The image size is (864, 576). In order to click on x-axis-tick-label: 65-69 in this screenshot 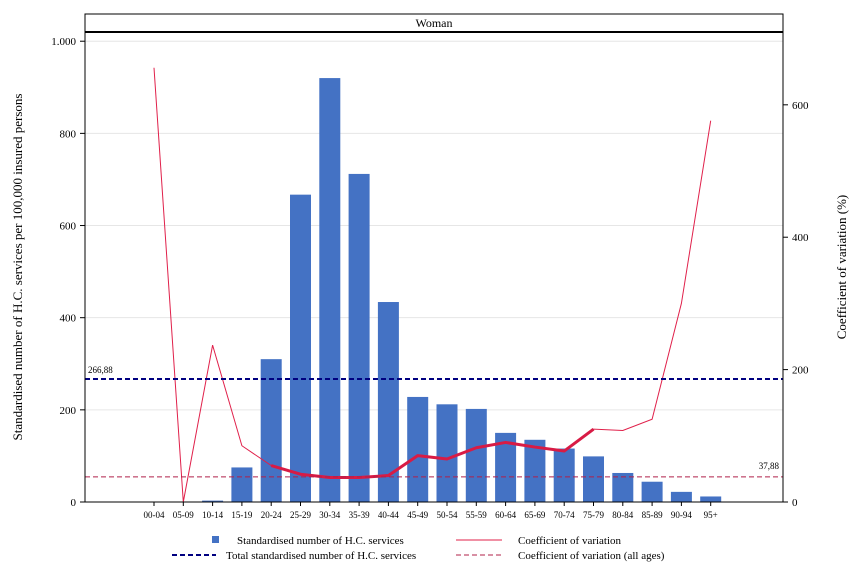, I will do `click(534, 515)`.